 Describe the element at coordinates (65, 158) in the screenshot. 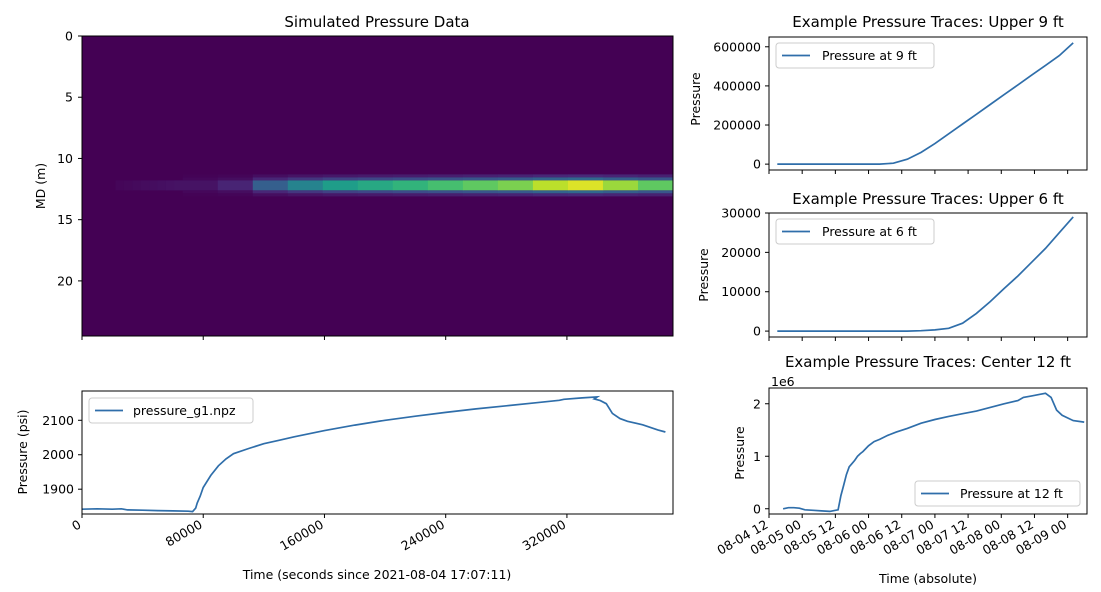

I see `heatmap-y-tick-label: 10` at that location.